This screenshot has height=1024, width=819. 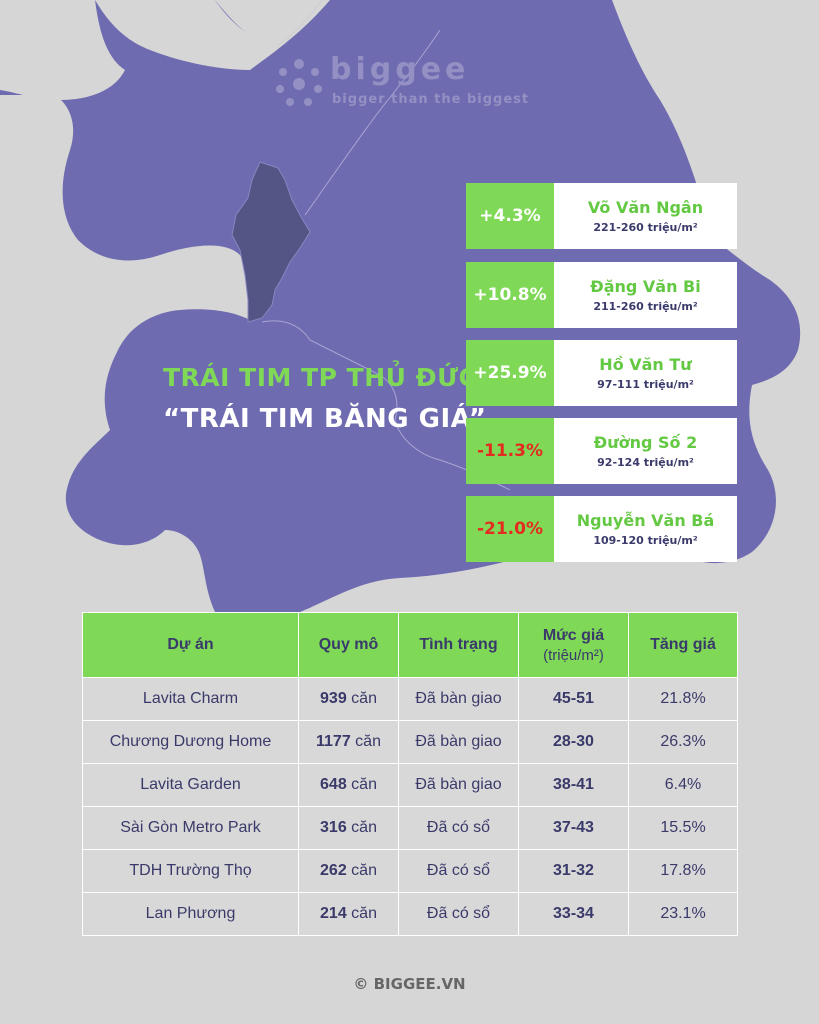 I want to click on cell-scale: 648 căn, so click(x=348, y=785).